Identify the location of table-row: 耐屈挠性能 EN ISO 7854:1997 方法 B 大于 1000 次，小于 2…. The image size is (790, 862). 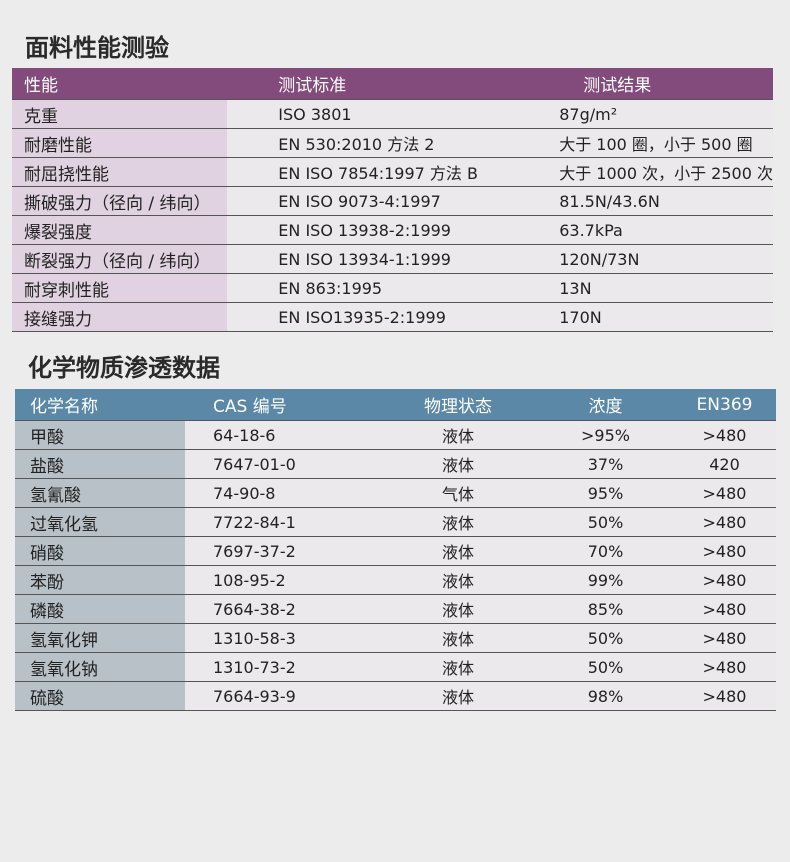
(392, 172).